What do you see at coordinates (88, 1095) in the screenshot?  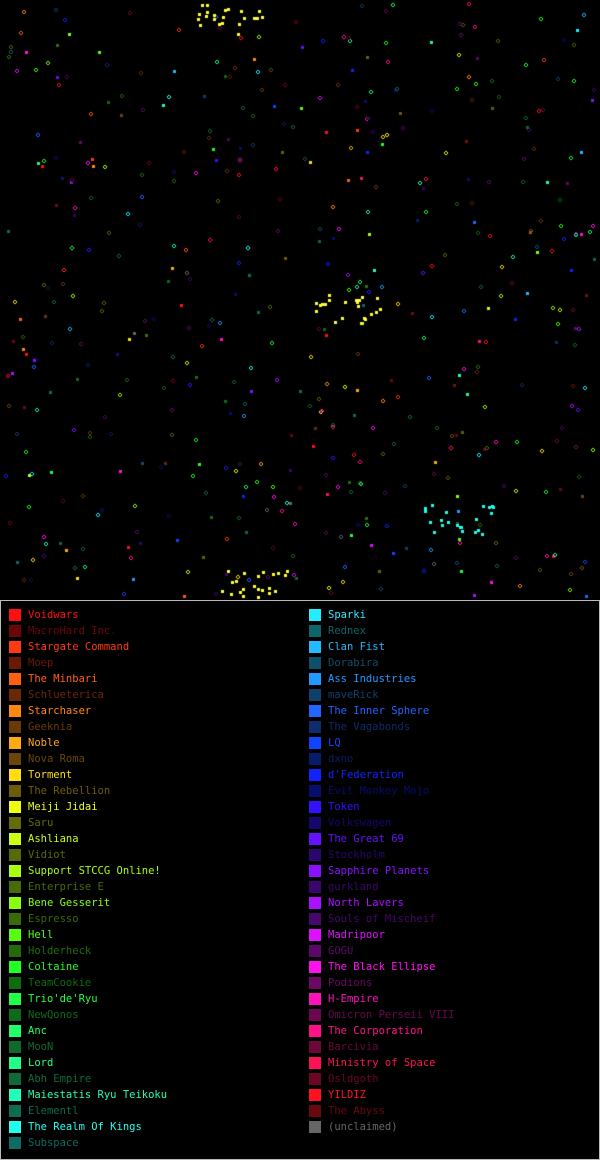 I see `legend-item: Maiestatis Ryu Teikoku` at bounding box center [88, 1095].